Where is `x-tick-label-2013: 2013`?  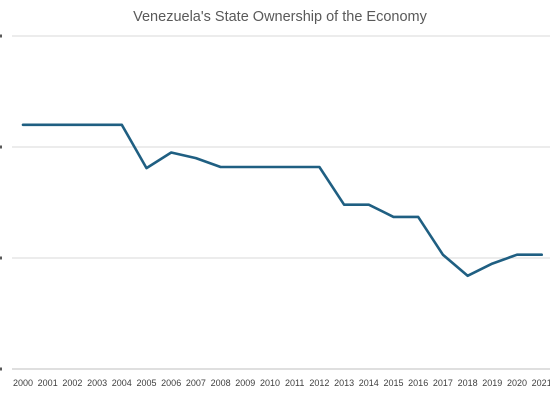 x-tick-label-2013: 2013 is located at coordinates (344, 383).